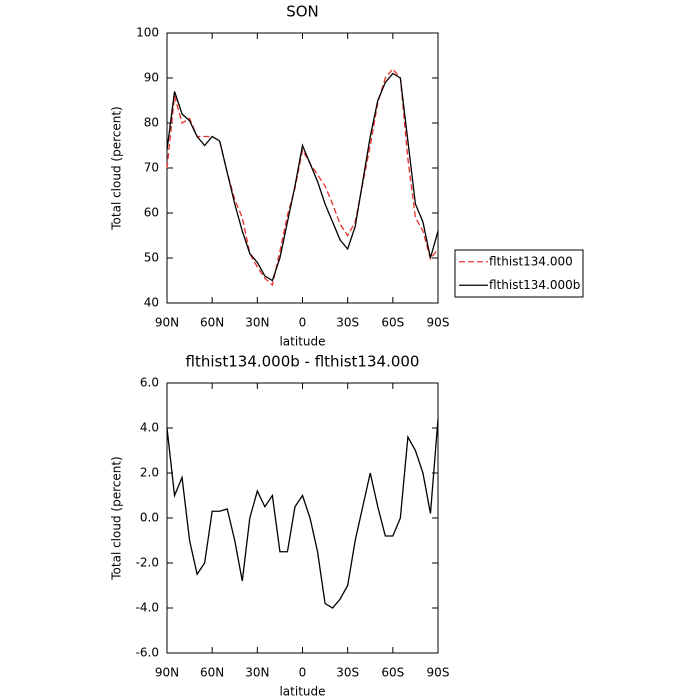  I want to click on y-tick-label: 80, so click(151, 123).